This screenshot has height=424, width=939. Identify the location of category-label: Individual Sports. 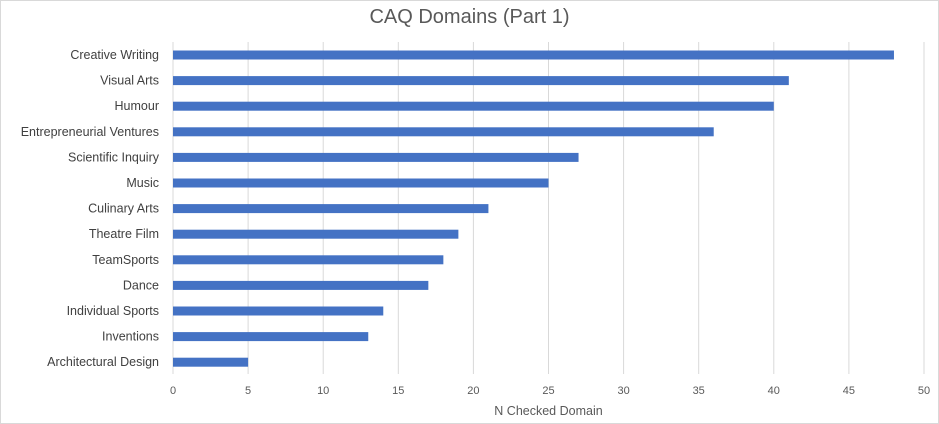
(113, 311).